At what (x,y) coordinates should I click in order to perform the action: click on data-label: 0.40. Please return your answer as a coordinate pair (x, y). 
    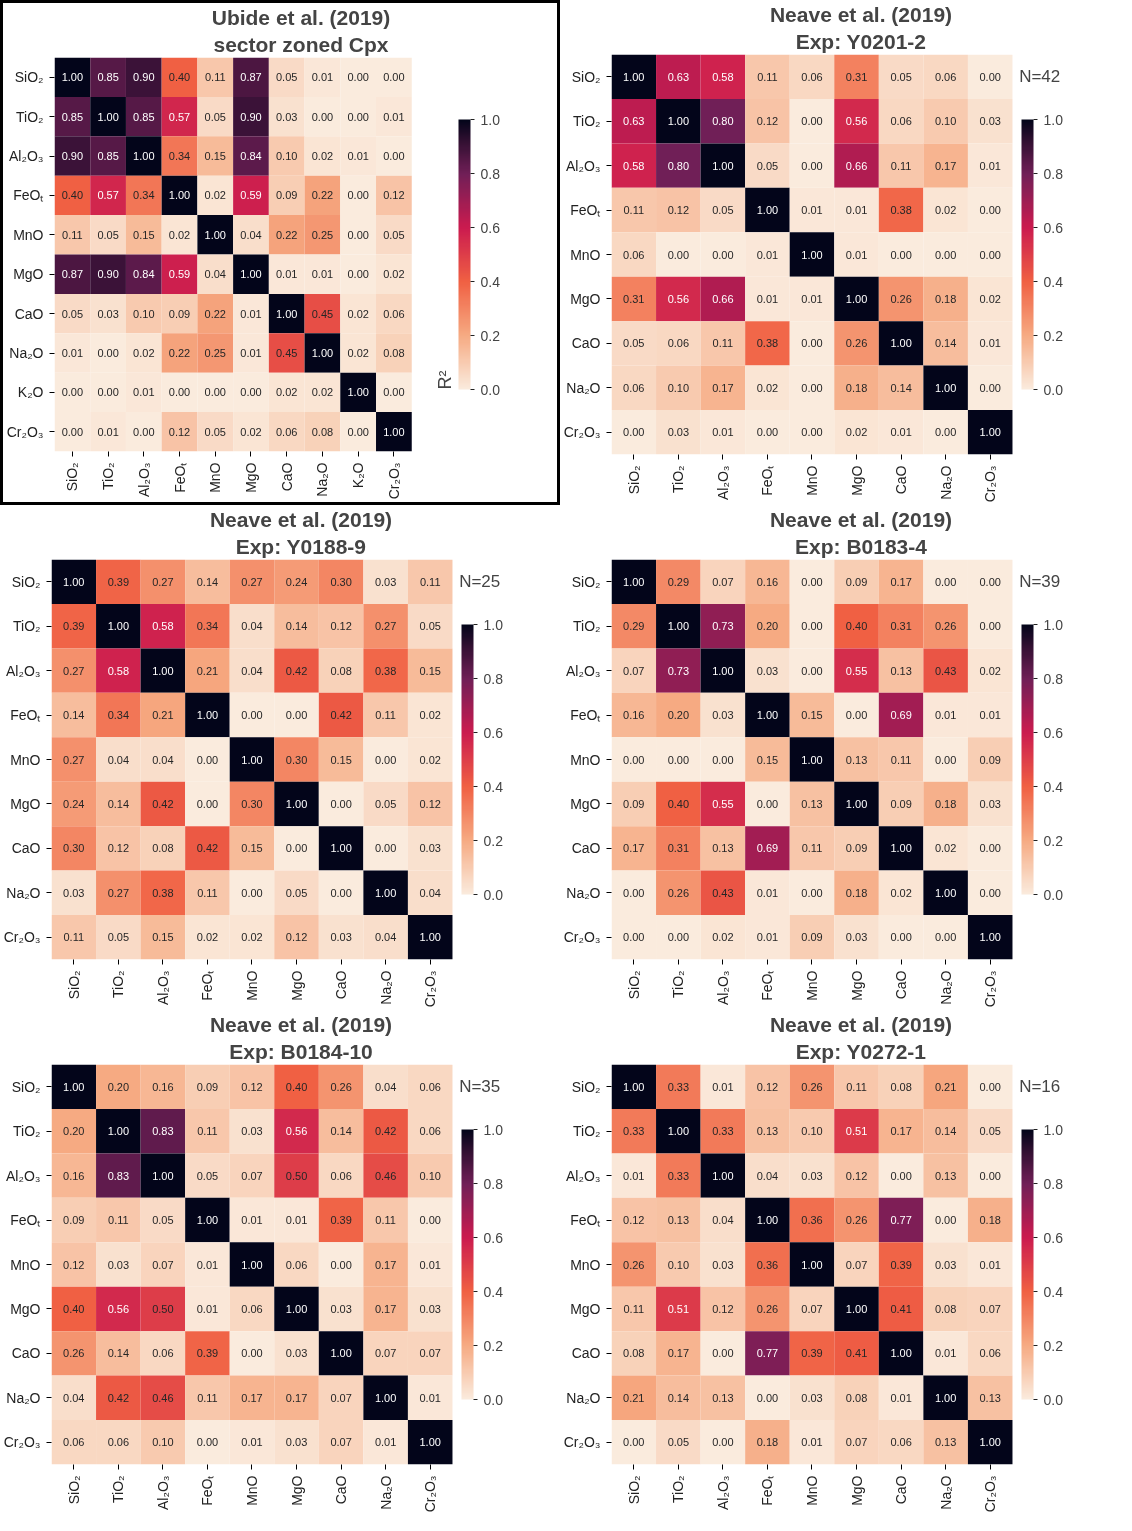
    Looking at the image, I should click on (72, 195).